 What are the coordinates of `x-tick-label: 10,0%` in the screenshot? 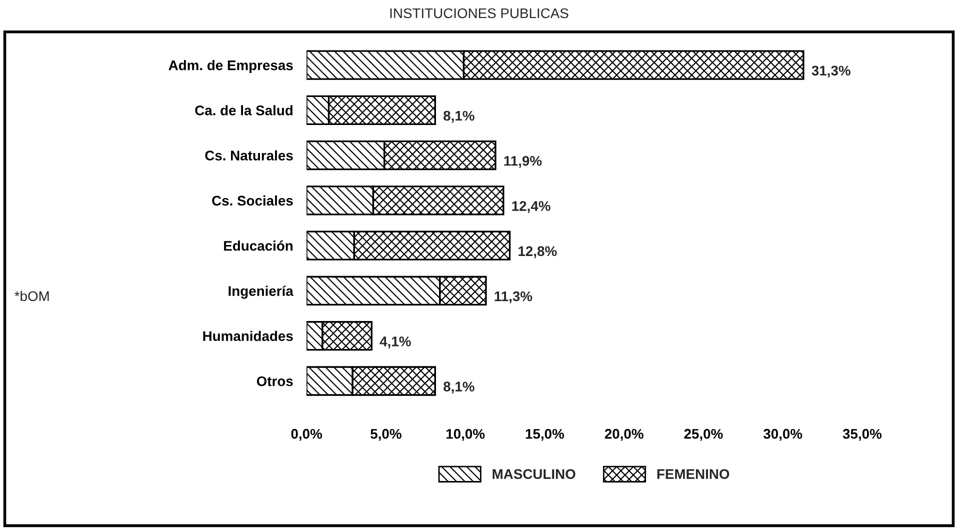 It's located at (465, 434).